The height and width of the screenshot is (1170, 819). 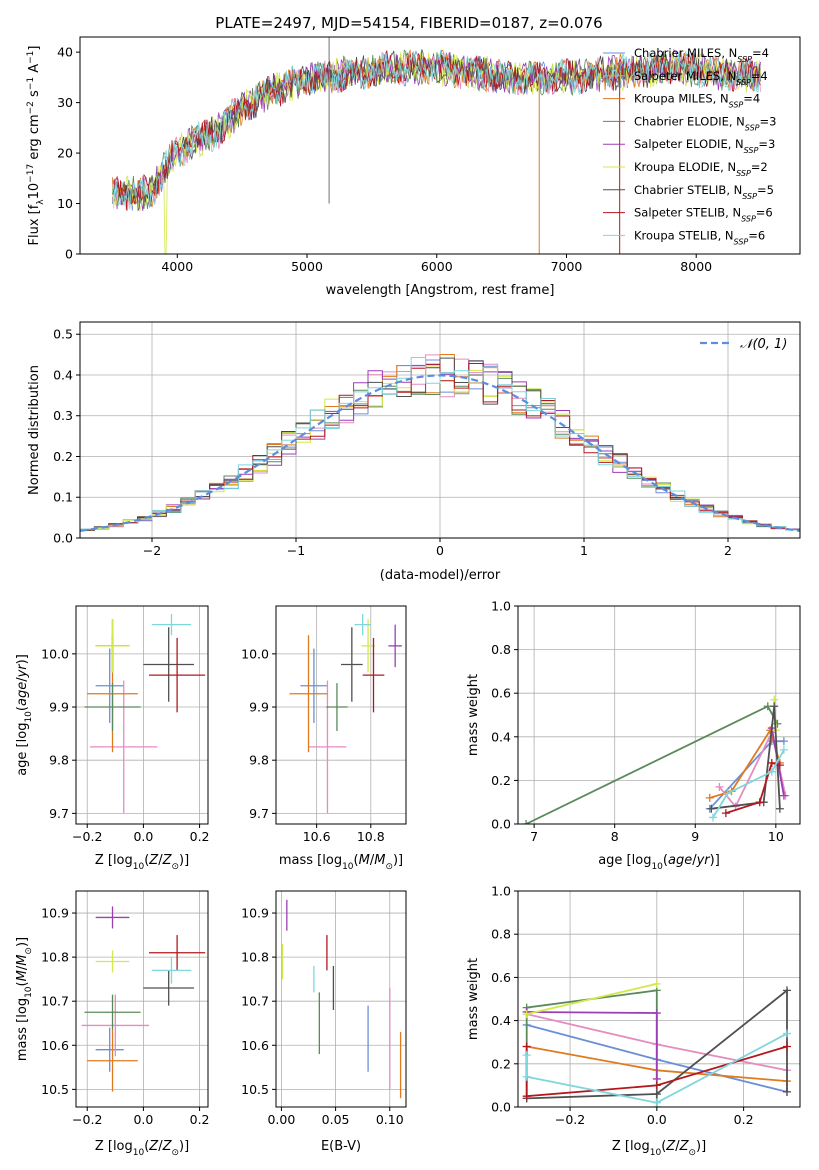 I want to click on label-part: mass [, so click(x=300, y=860).